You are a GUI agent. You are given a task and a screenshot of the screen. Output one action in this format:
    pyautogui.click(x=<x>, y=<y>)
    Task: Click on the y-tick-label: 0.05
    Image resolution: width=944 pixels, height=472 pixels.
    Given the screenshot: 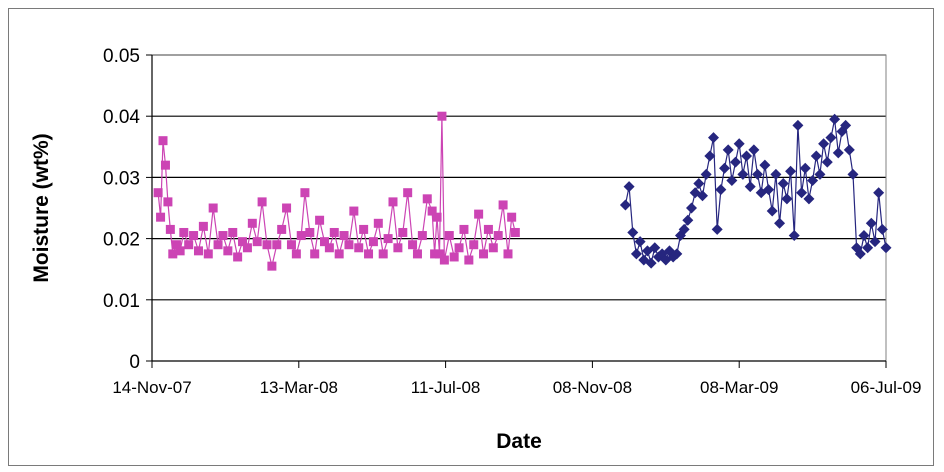 What is the action you would take?
    pyautogui.click(x=121, y=56)
    